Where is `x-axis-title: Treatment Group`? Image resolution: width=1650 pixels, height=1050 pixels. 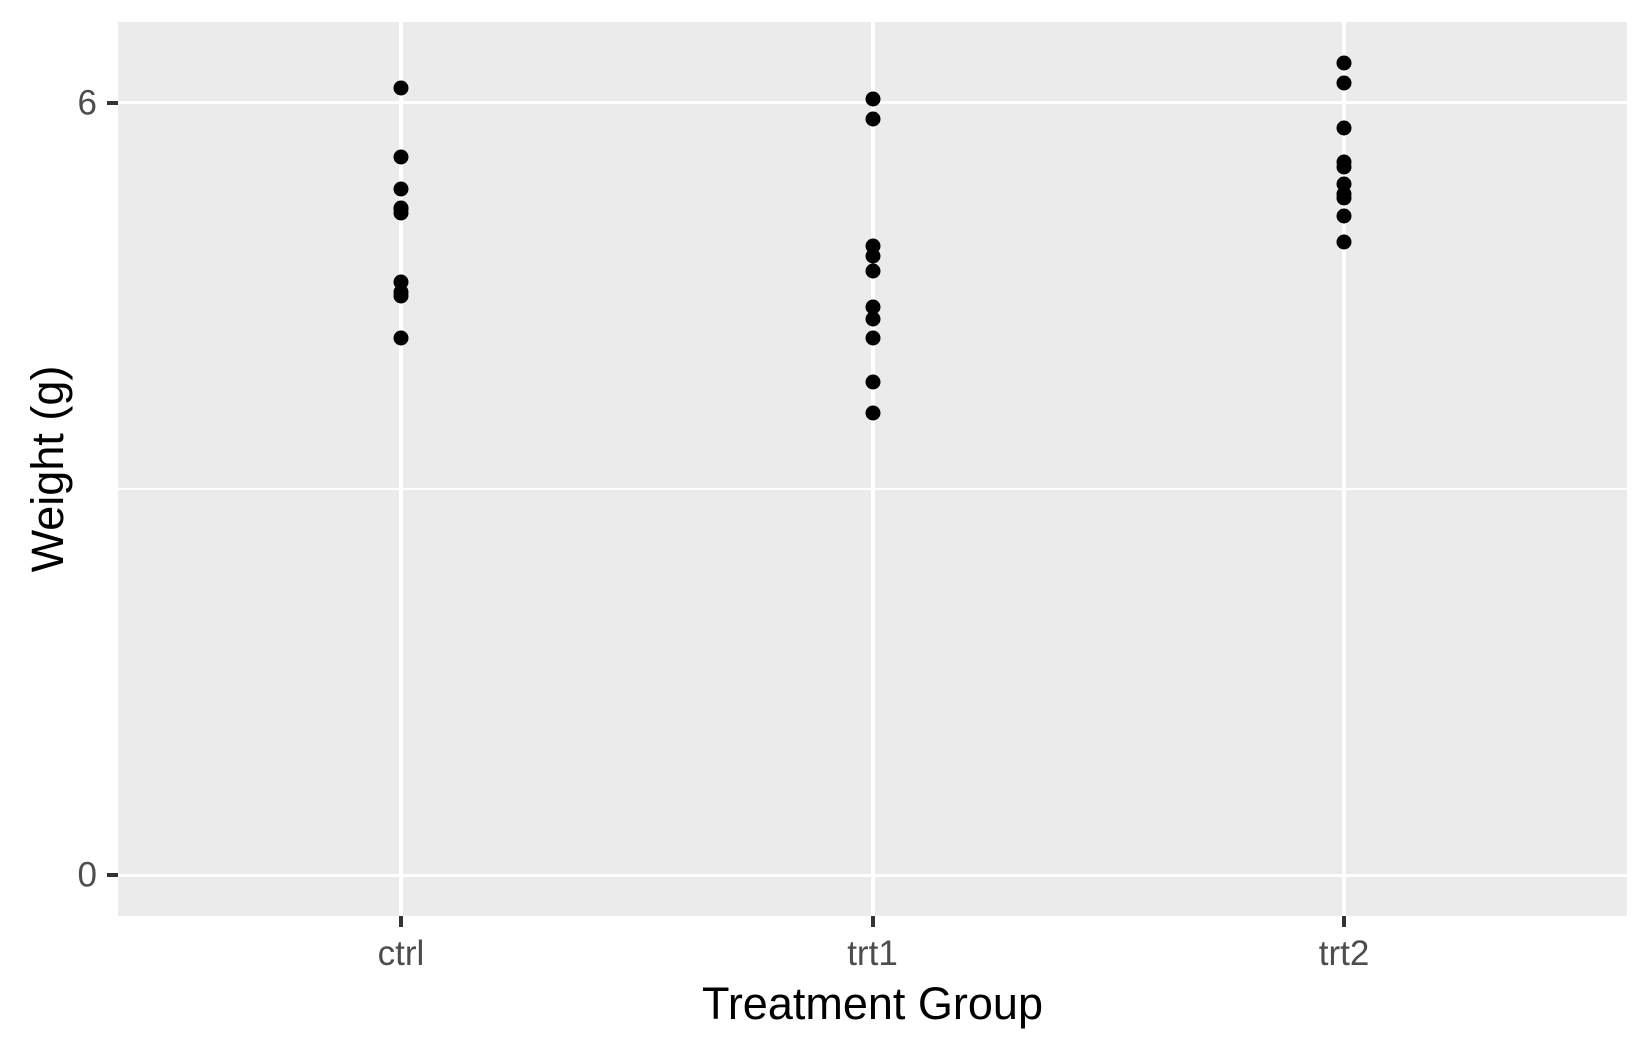 x-axis-title: Treatment Group is located at coordinates (872, 1003).